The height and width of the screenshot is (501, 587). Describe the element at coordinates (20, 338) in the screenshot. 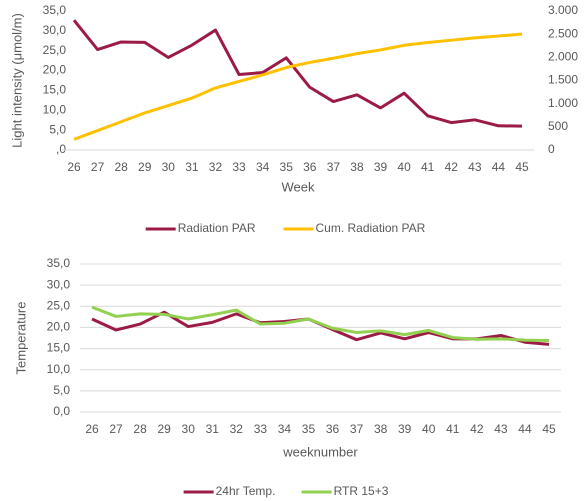

I see `y-axis-label: Temperature` at that location.